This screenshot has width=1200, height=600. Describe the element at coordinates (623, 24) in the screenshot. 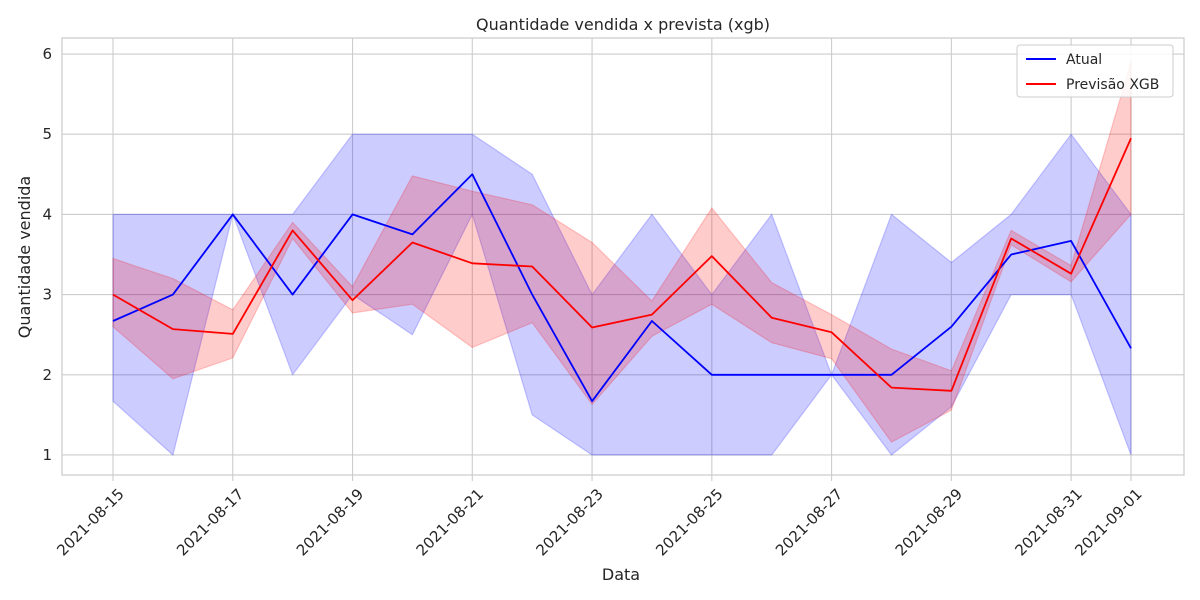

I see `chart-title: Quantidade vendida x prevista (xgb)` at that location.